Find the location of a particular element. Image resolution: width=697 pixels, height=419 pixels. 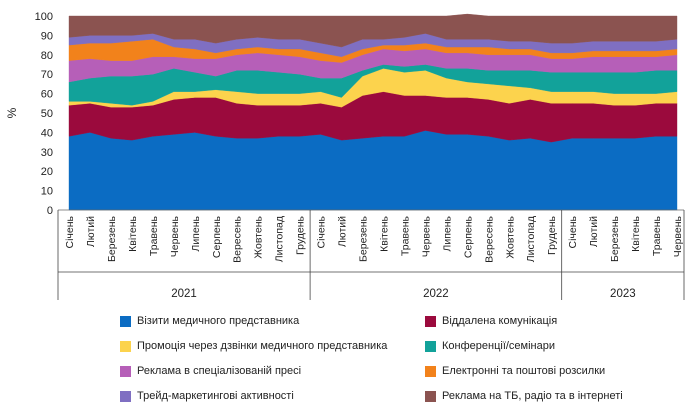

y-tick-label: 40 is located at coordinates (47, 133).